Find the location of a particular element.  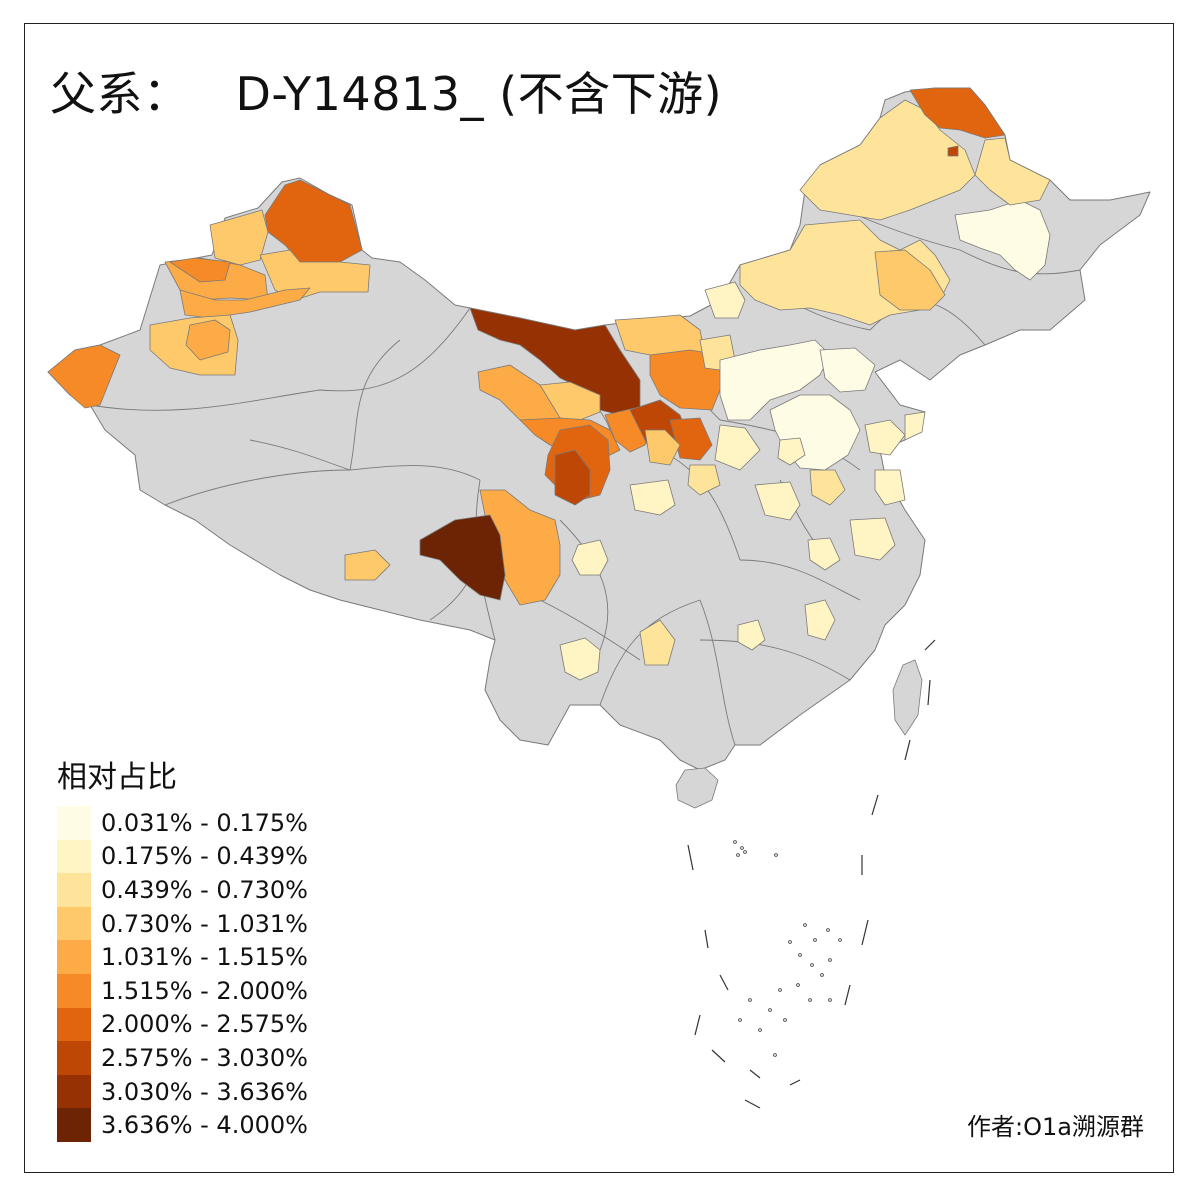

author-credit: 作者:O1a溯源群 is located at coordinates (1055, 1127).